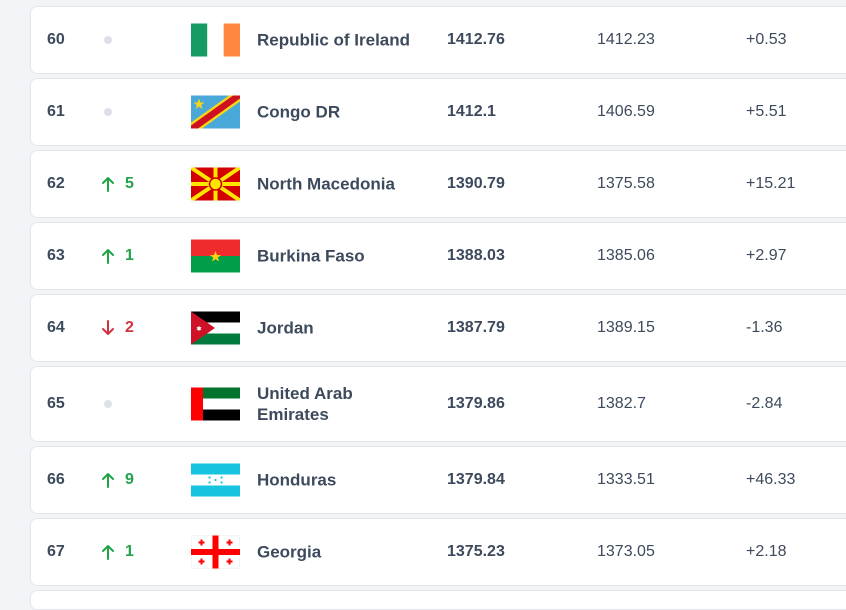  I want to click on arrow-down-icon, so click(108, 327).